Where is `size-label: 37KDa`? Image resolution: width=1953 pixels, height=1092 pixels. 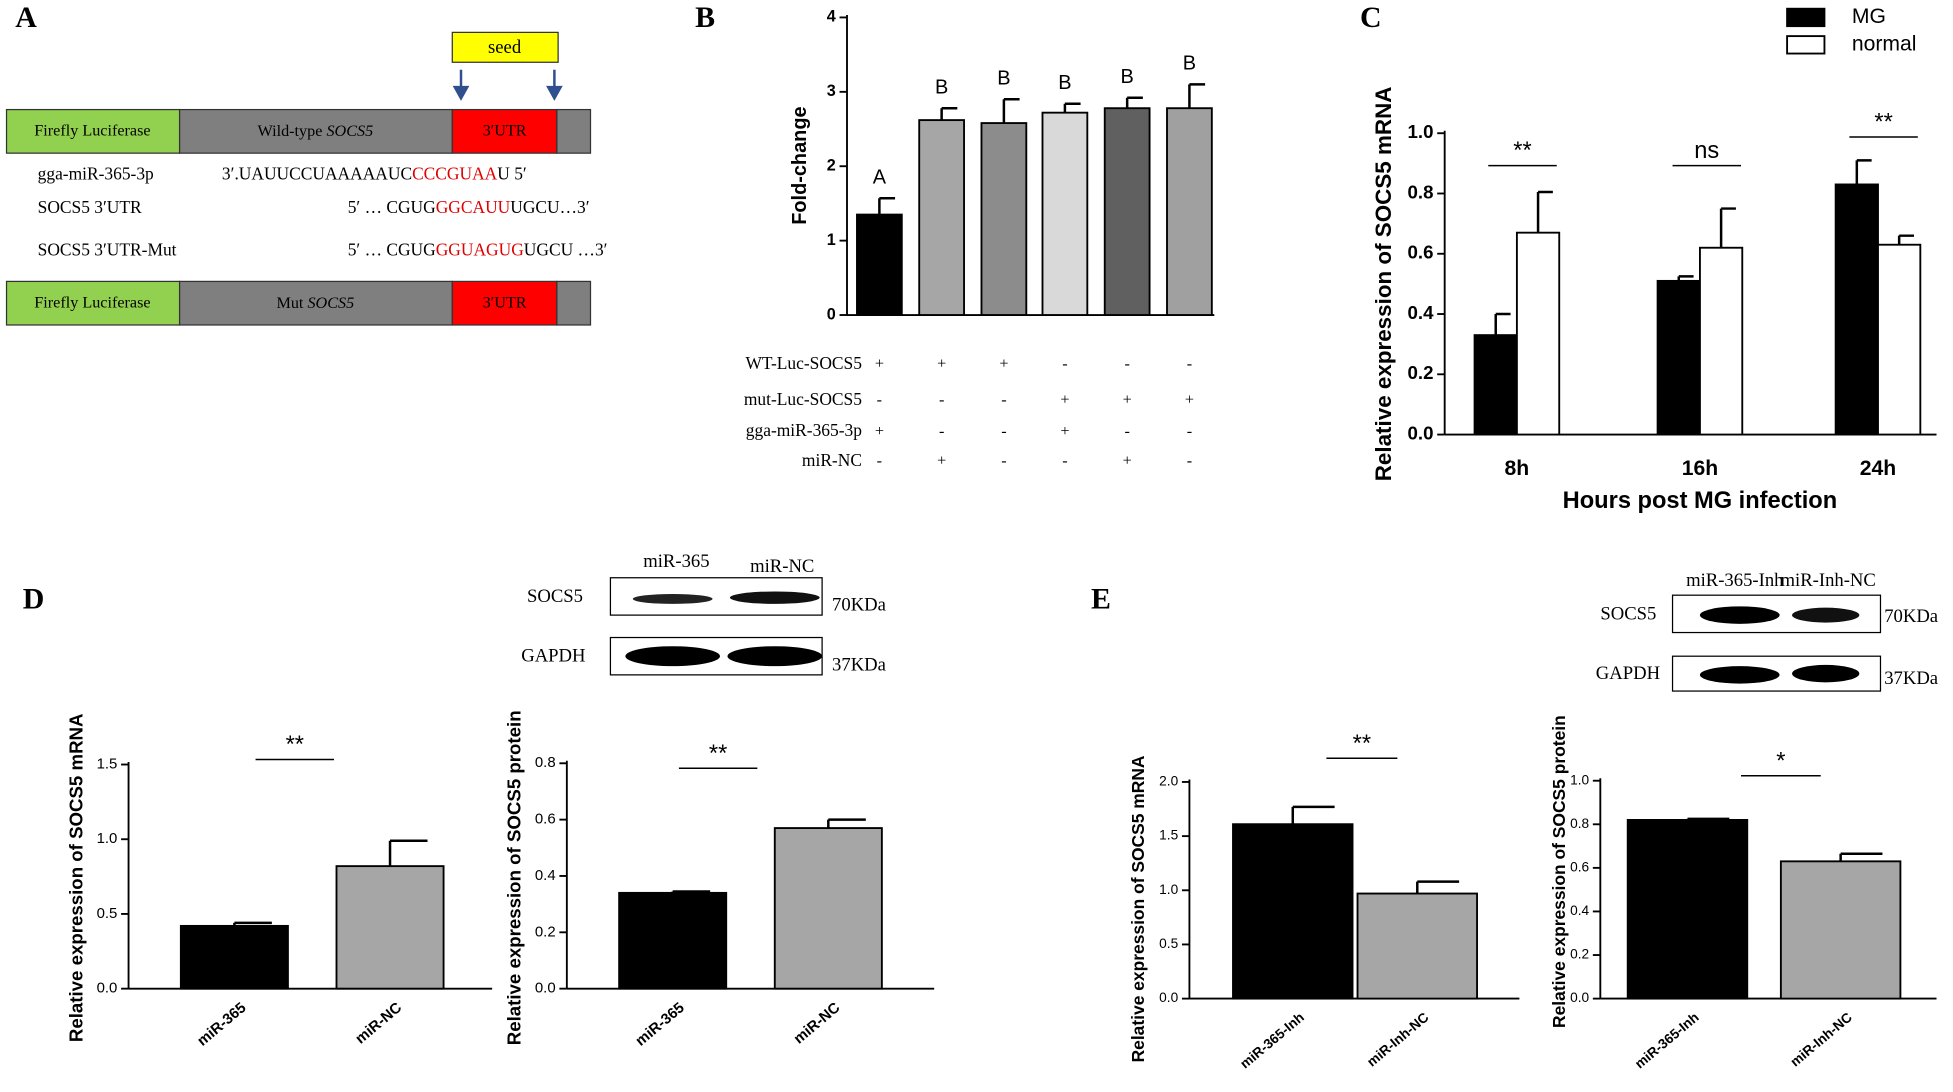
size-label: 37KDa is located at coordinates (1911, 678).